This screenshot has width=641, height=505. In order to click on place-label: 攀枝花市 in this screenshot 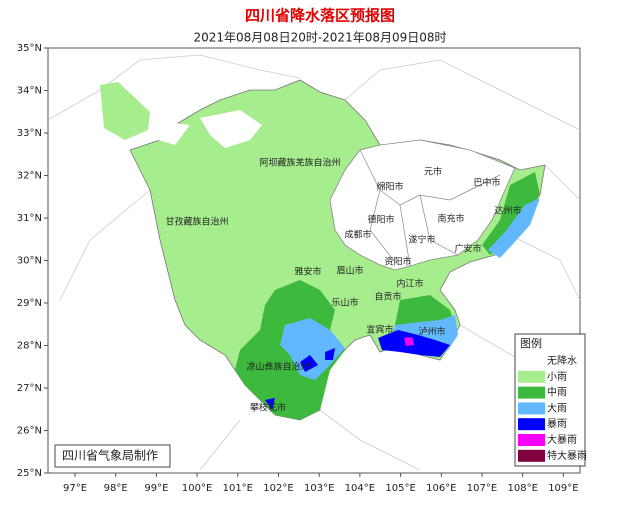, I will do `click(268, 408)`.